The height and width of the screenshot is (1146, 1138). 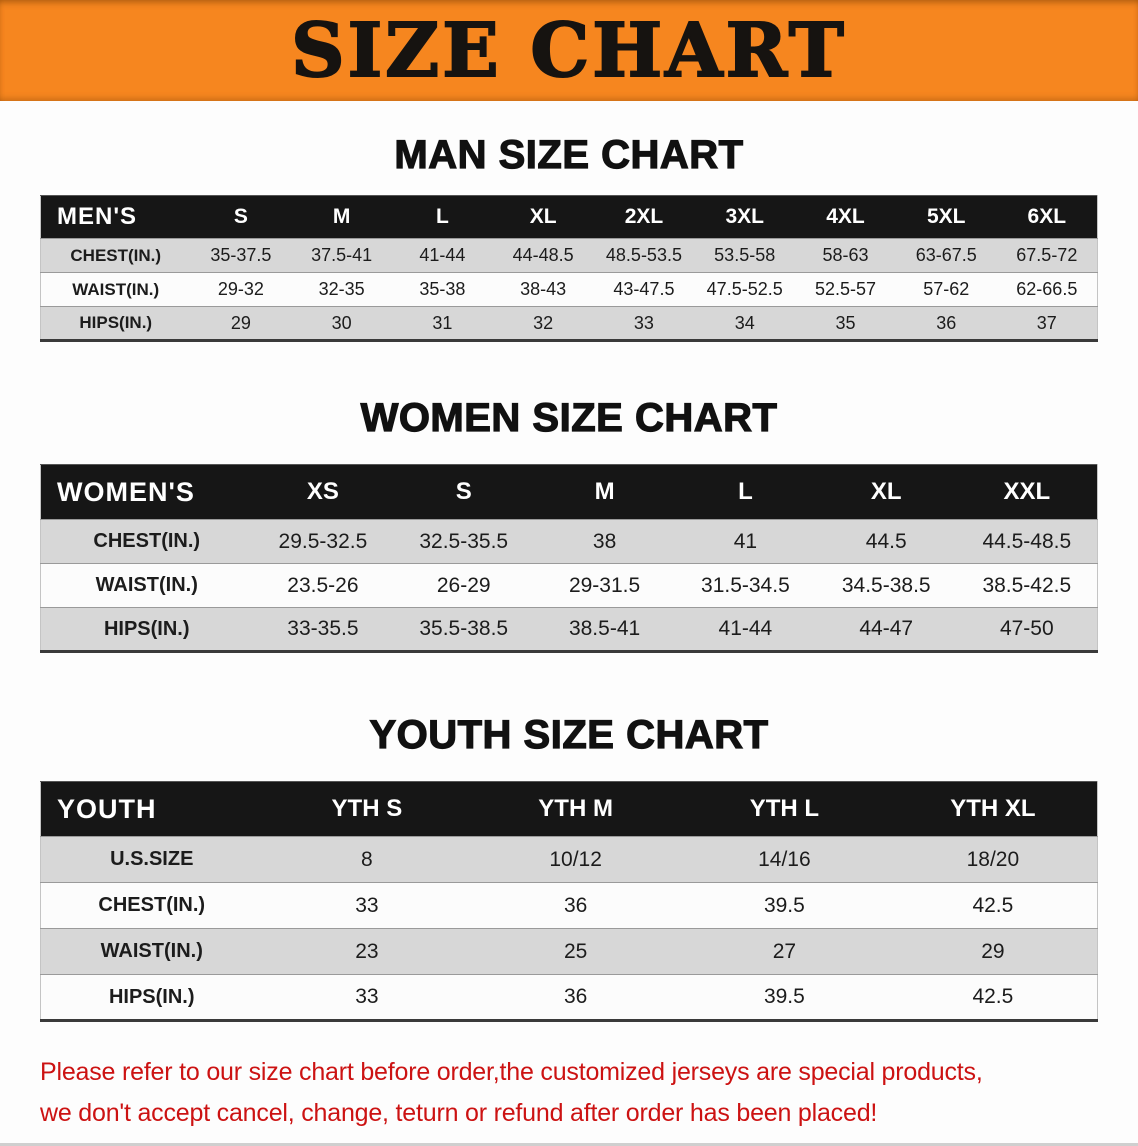 What do you see at coordinates (240, 289) in the screenshot?
I see `value-cell: 29-32` at bounding box center [240, 289].